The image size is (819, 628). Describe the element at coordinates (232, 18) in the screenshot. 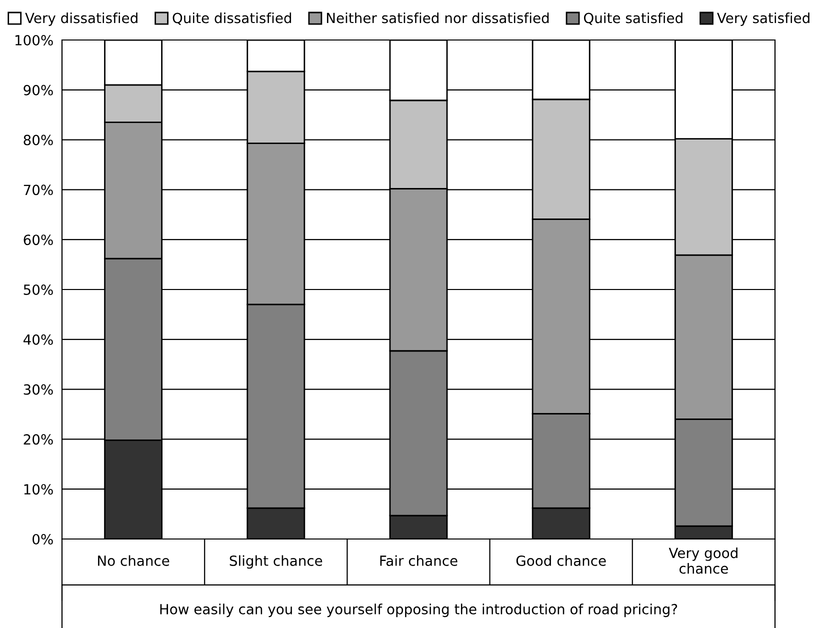

I see `legend-label: Quite dissatisfied` at that location.